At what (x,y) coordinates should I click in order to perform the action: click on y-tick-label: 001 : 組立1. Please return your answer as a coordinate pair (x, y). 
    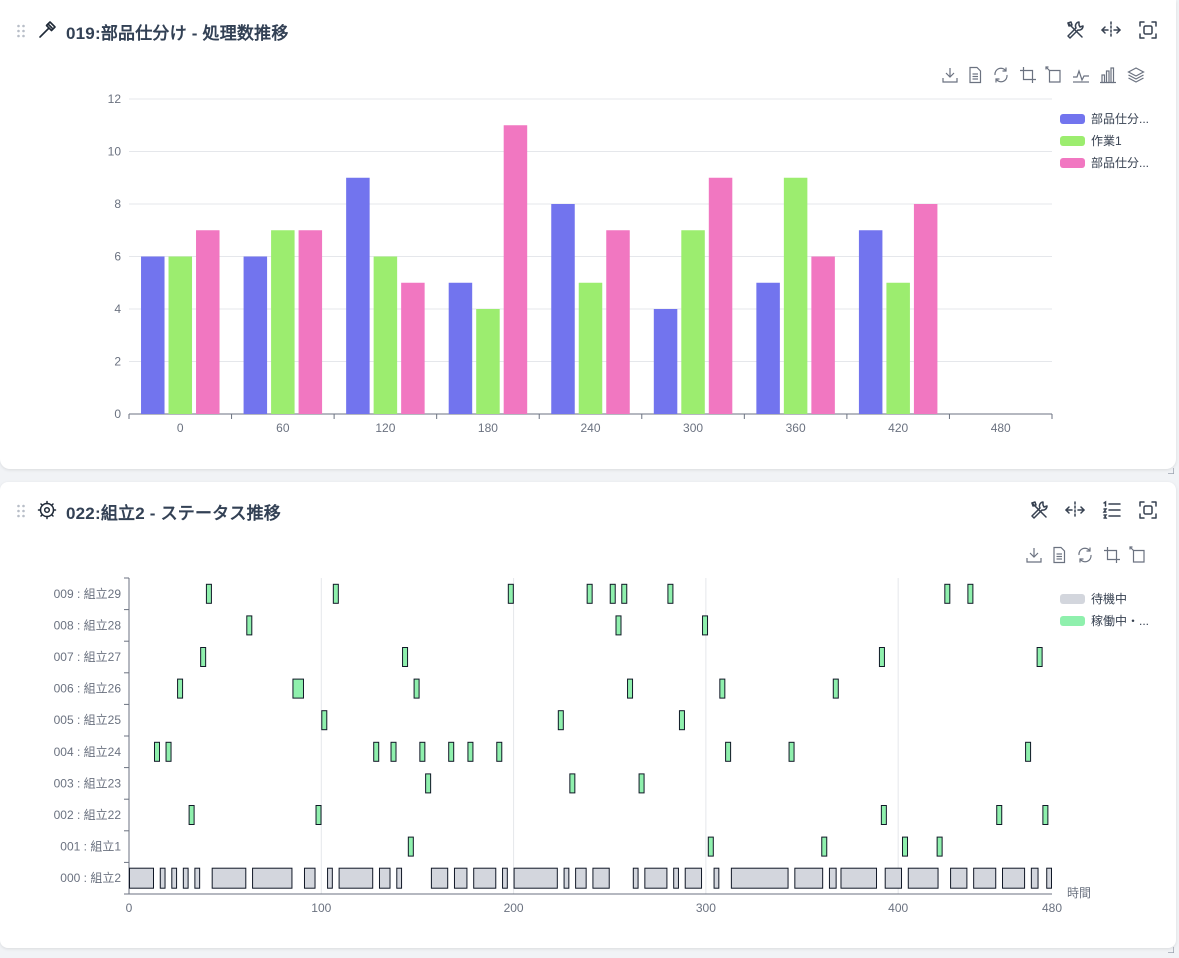
    Looking at the image, I should click on (90, 846).